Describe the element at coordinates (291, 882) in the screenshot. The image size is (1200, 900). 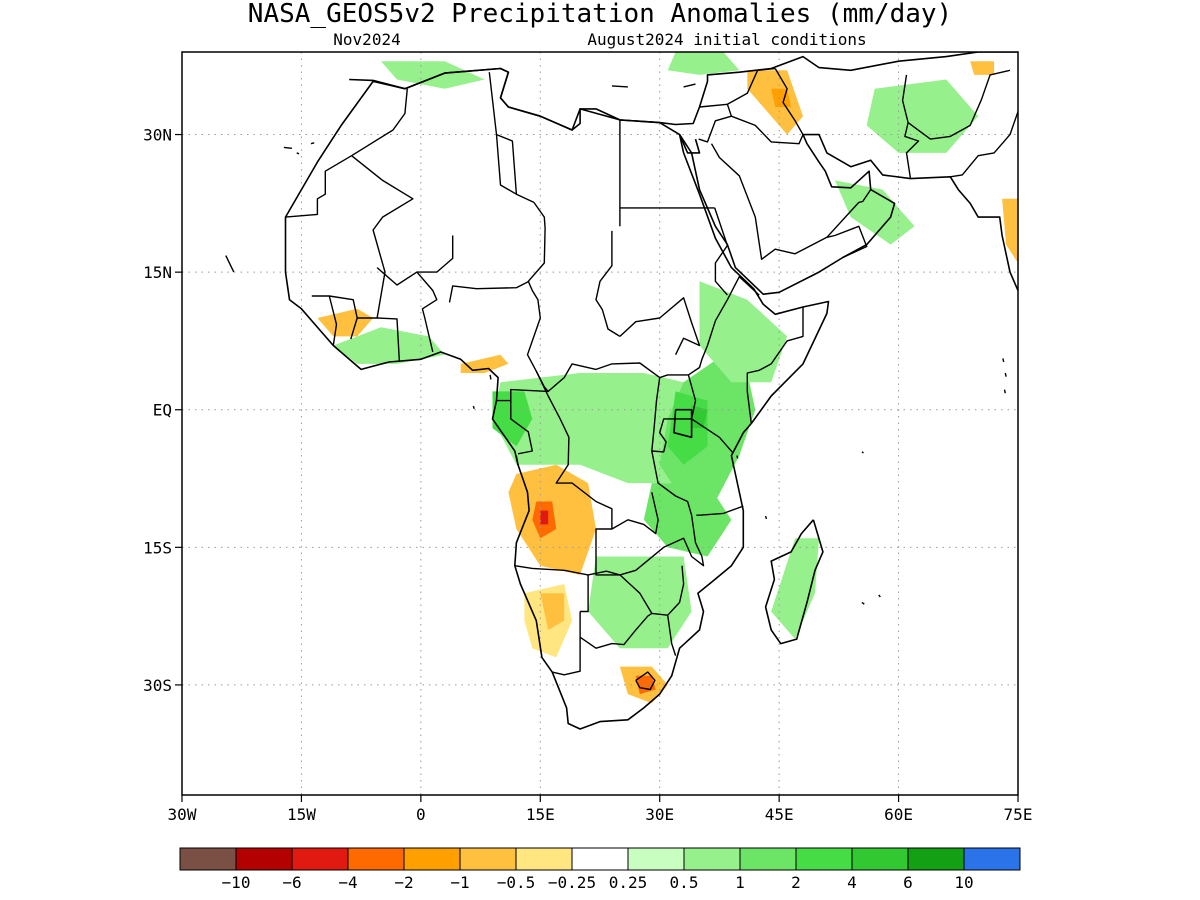
I see `colorbar-label: −6` at that location.